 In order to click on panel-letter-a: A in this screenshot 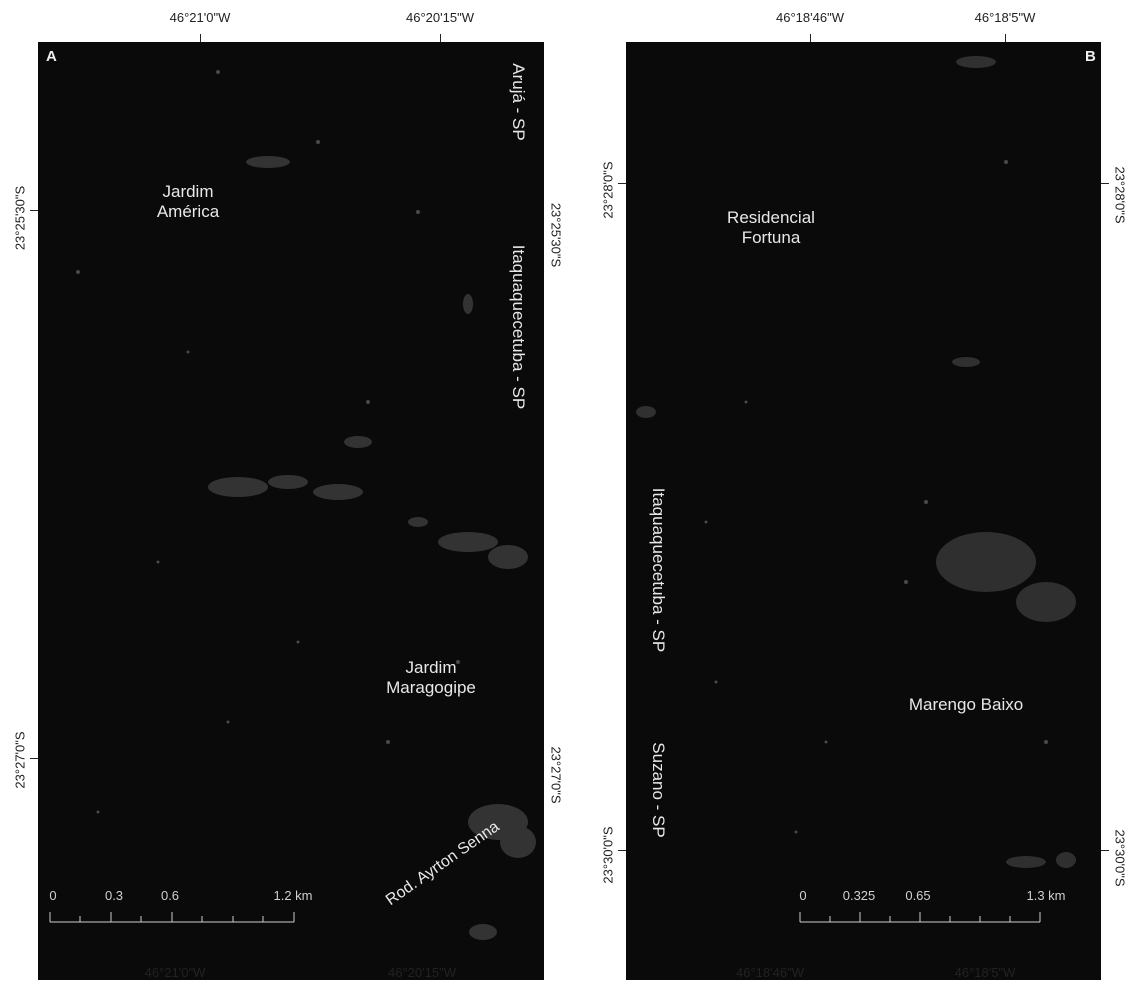, I will do `click(51, 56)`.